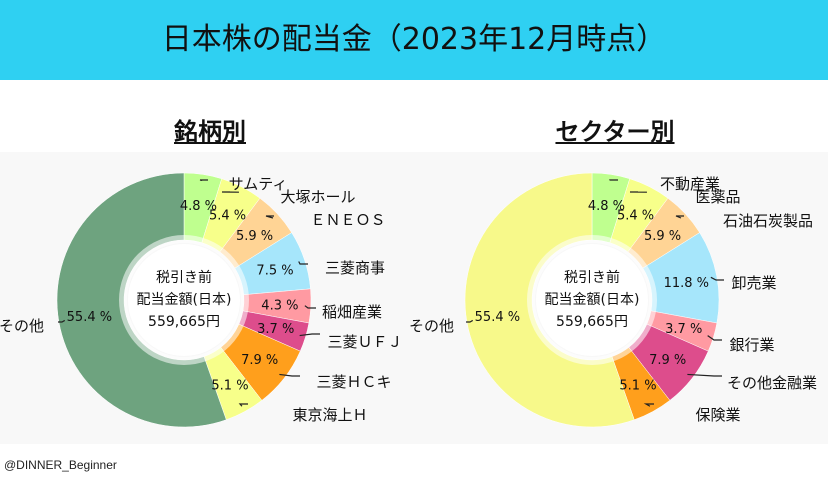 This screenshot has width=828, height=477. Describe the element at coordinates (60, 465) in the screenshot. I see `credit-text: @DINNER_Beginner` at that location.